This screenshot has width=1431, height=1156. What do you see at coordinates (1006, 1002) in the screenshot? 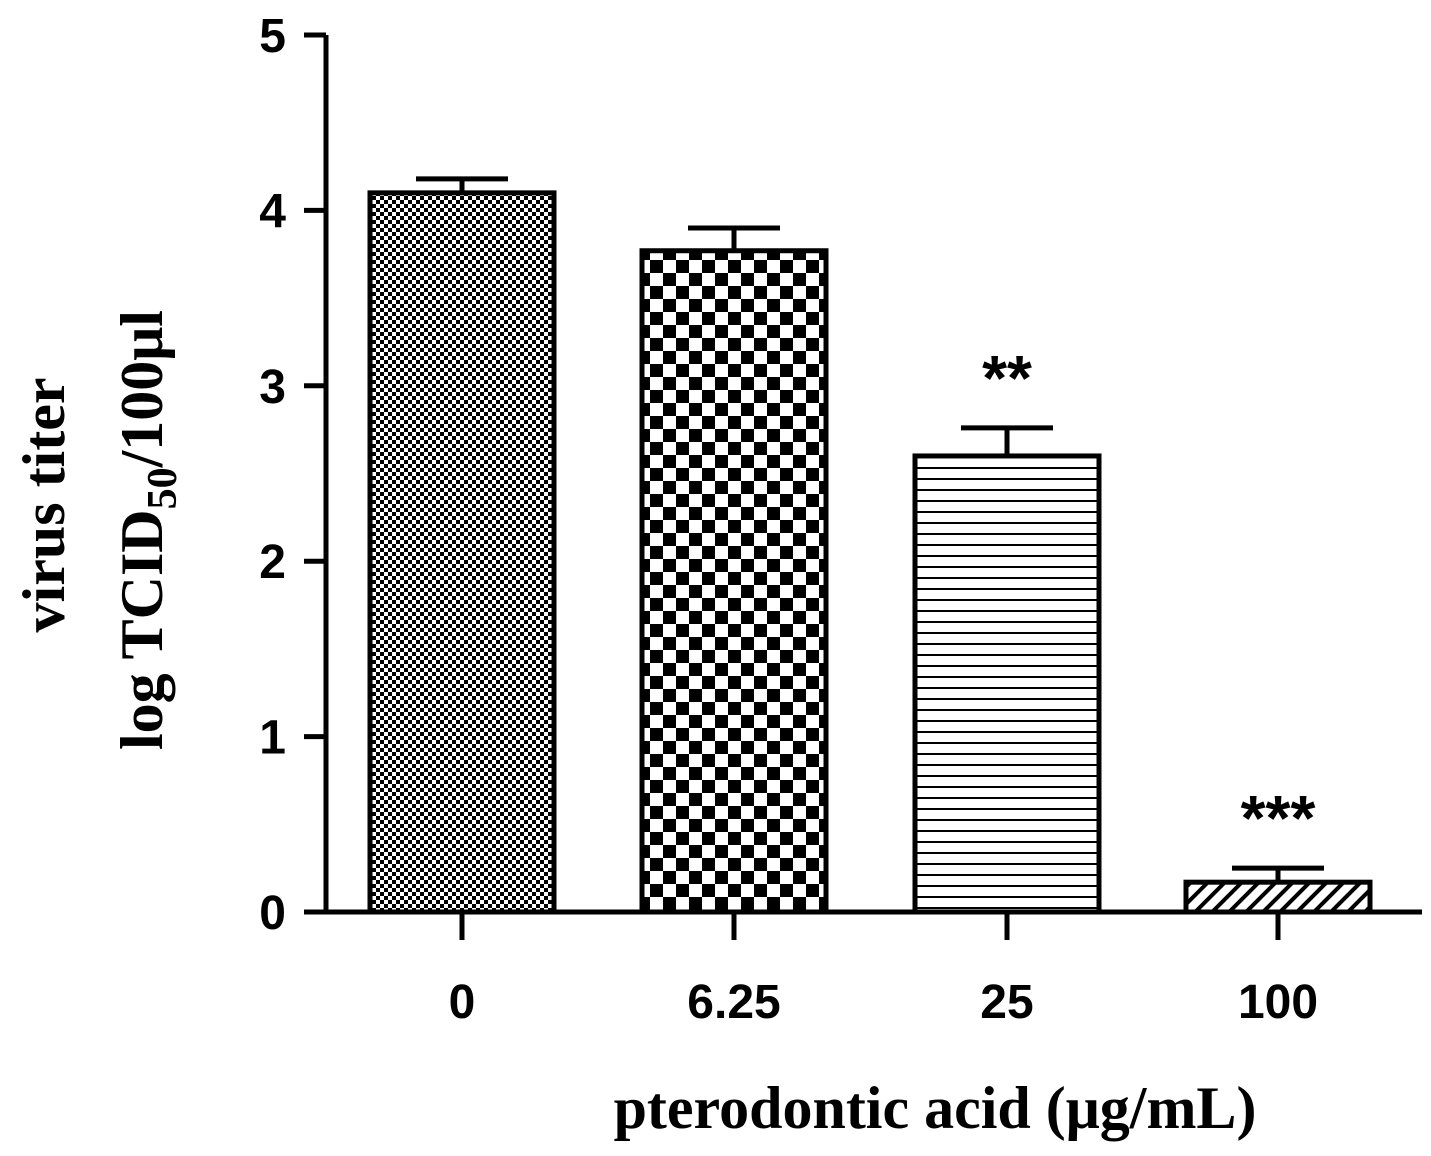
I see `x-tick-label-25: 25` at bounding box center [1006, 1002].